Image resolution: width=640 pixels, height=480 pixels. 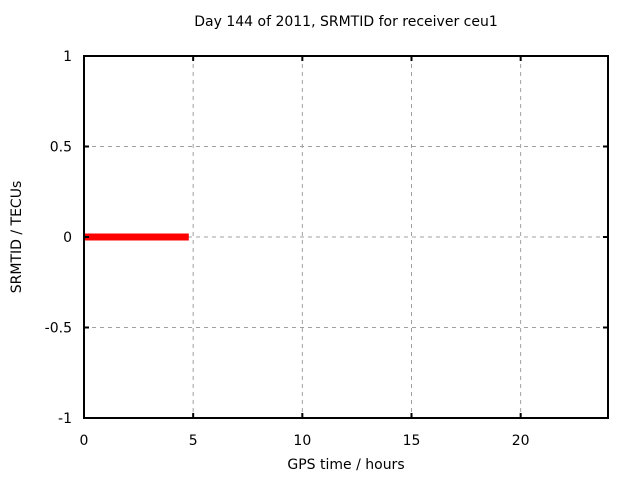 I want to click on y-tick-label: 0, so click(x=67, y=238).